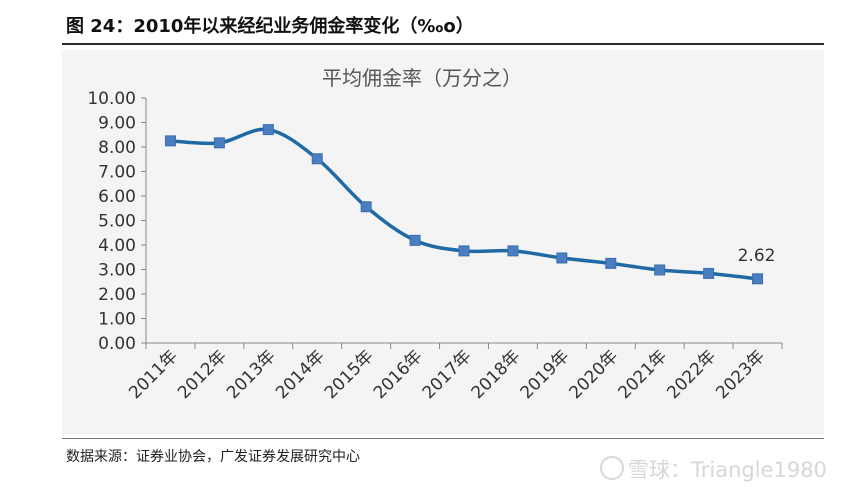 Image resolution: width=854 pixels, height=494 pixels. I want to click on watermark-text: 雪球：Triangle1980, so click(727, 470).